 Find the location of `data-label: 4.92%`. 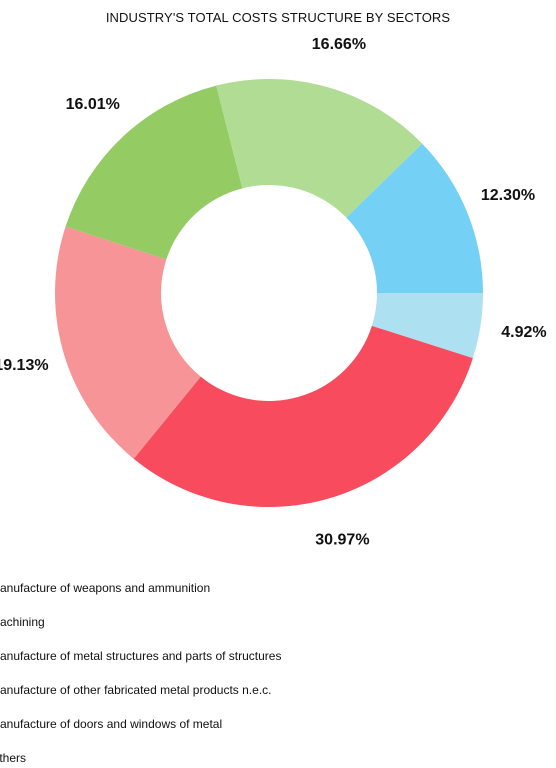

data-label: 4.92% is located at coordinates (523, 332).